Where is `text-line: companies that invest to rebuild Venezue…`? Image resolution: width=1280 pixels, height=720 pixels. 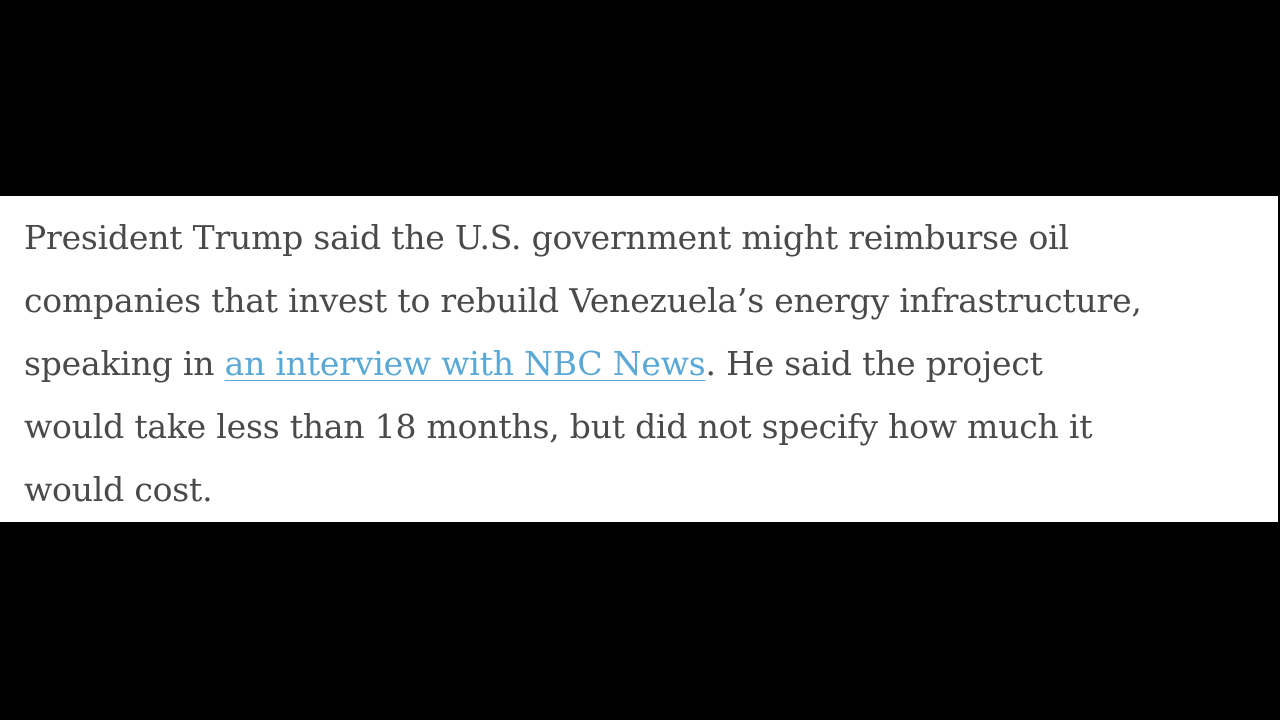 text-line: companies that invest to rebuild Venezue… is located at coordinates (583, 300).